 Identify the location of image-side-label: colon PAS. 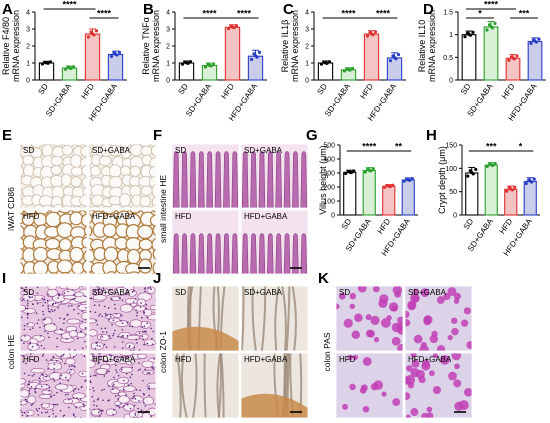
(327, 351).